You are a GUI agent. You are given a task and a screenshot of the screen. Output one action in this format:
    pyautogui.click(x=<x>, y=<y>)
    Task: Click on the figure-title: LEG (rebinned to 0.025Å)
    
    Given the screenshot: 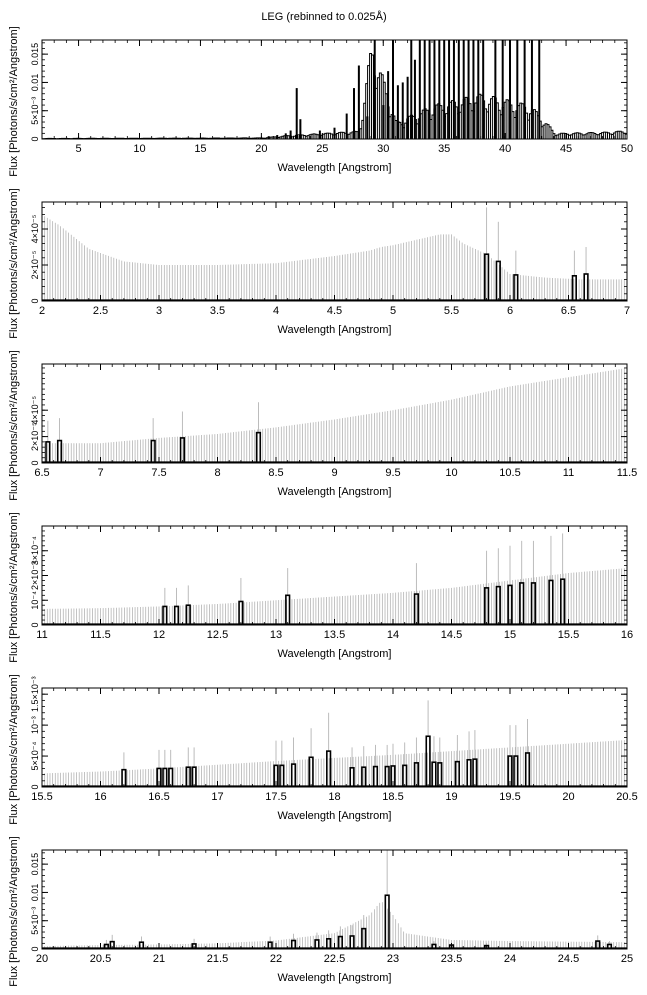 What is the action you would take?
    pyautogui.click(x=323, y=16)
    